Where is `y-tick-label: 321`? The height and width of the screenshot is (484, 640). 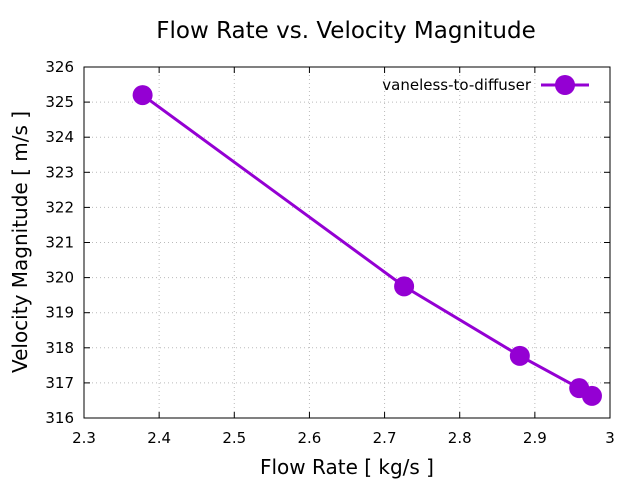 y-tick-label: 321 is located at coordinates (59, 243).